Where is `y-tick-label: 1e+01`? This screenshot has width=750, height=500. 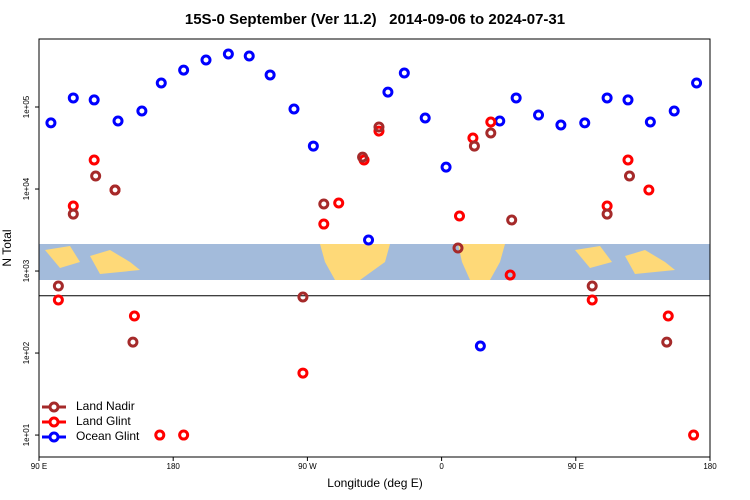
y-tick-label: 1e+01 is located at coordinates (26, 434).